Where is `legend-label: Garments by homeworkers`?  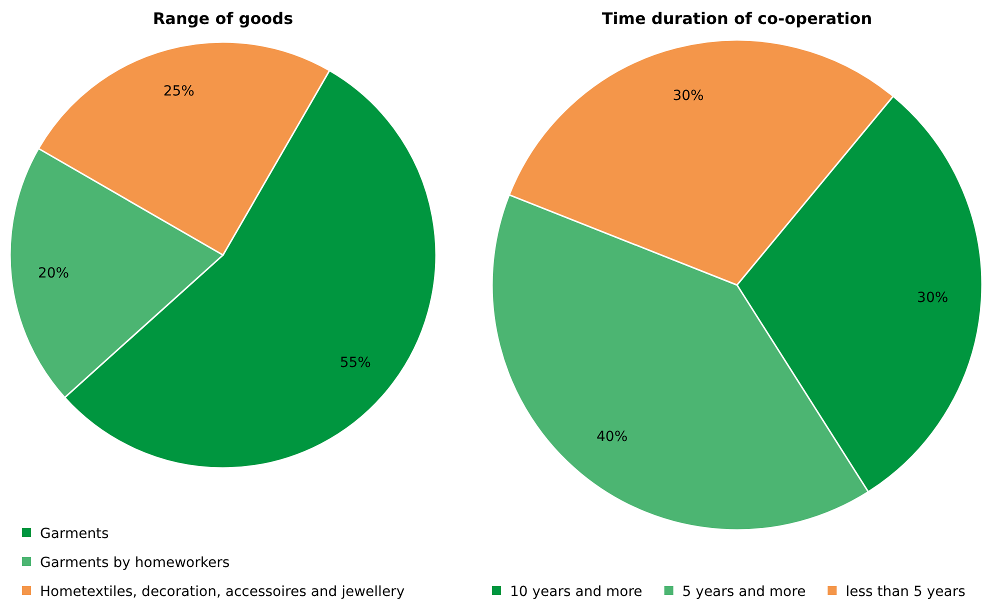 legend-label: Garments by homeworkers is located at coordinates (135, 562).